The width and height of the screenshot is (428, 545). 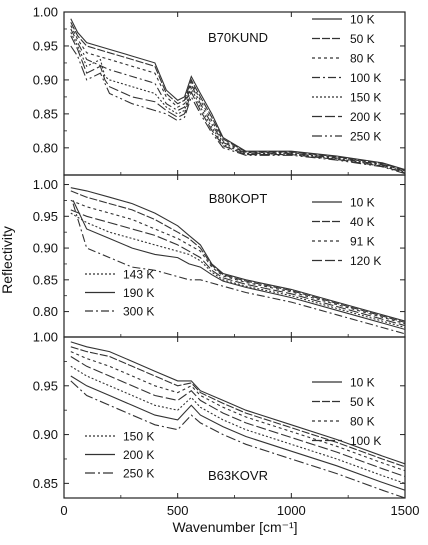 I want to click on x-tick-label: 0, so click(x=63, y=510).